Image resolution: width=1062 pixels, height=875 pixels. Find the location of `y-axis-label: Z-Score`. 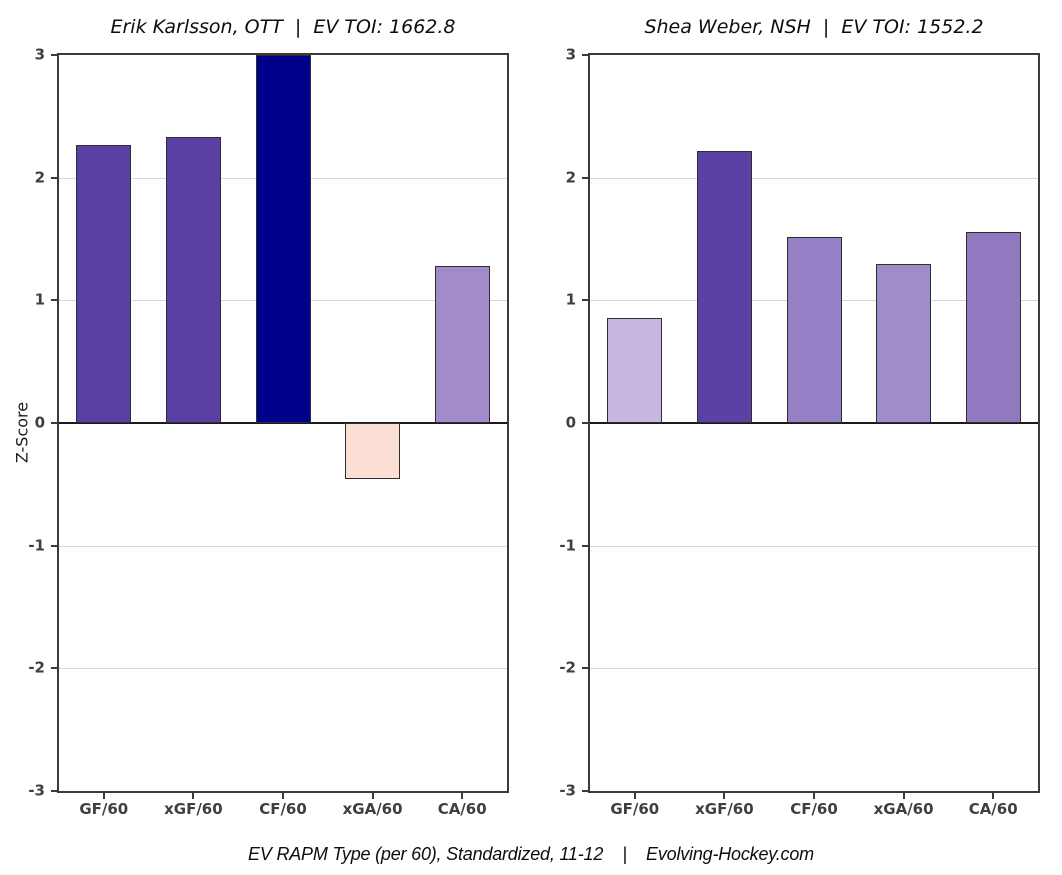

y-axis-label: Z-Score is located at coordinates (22, 432).